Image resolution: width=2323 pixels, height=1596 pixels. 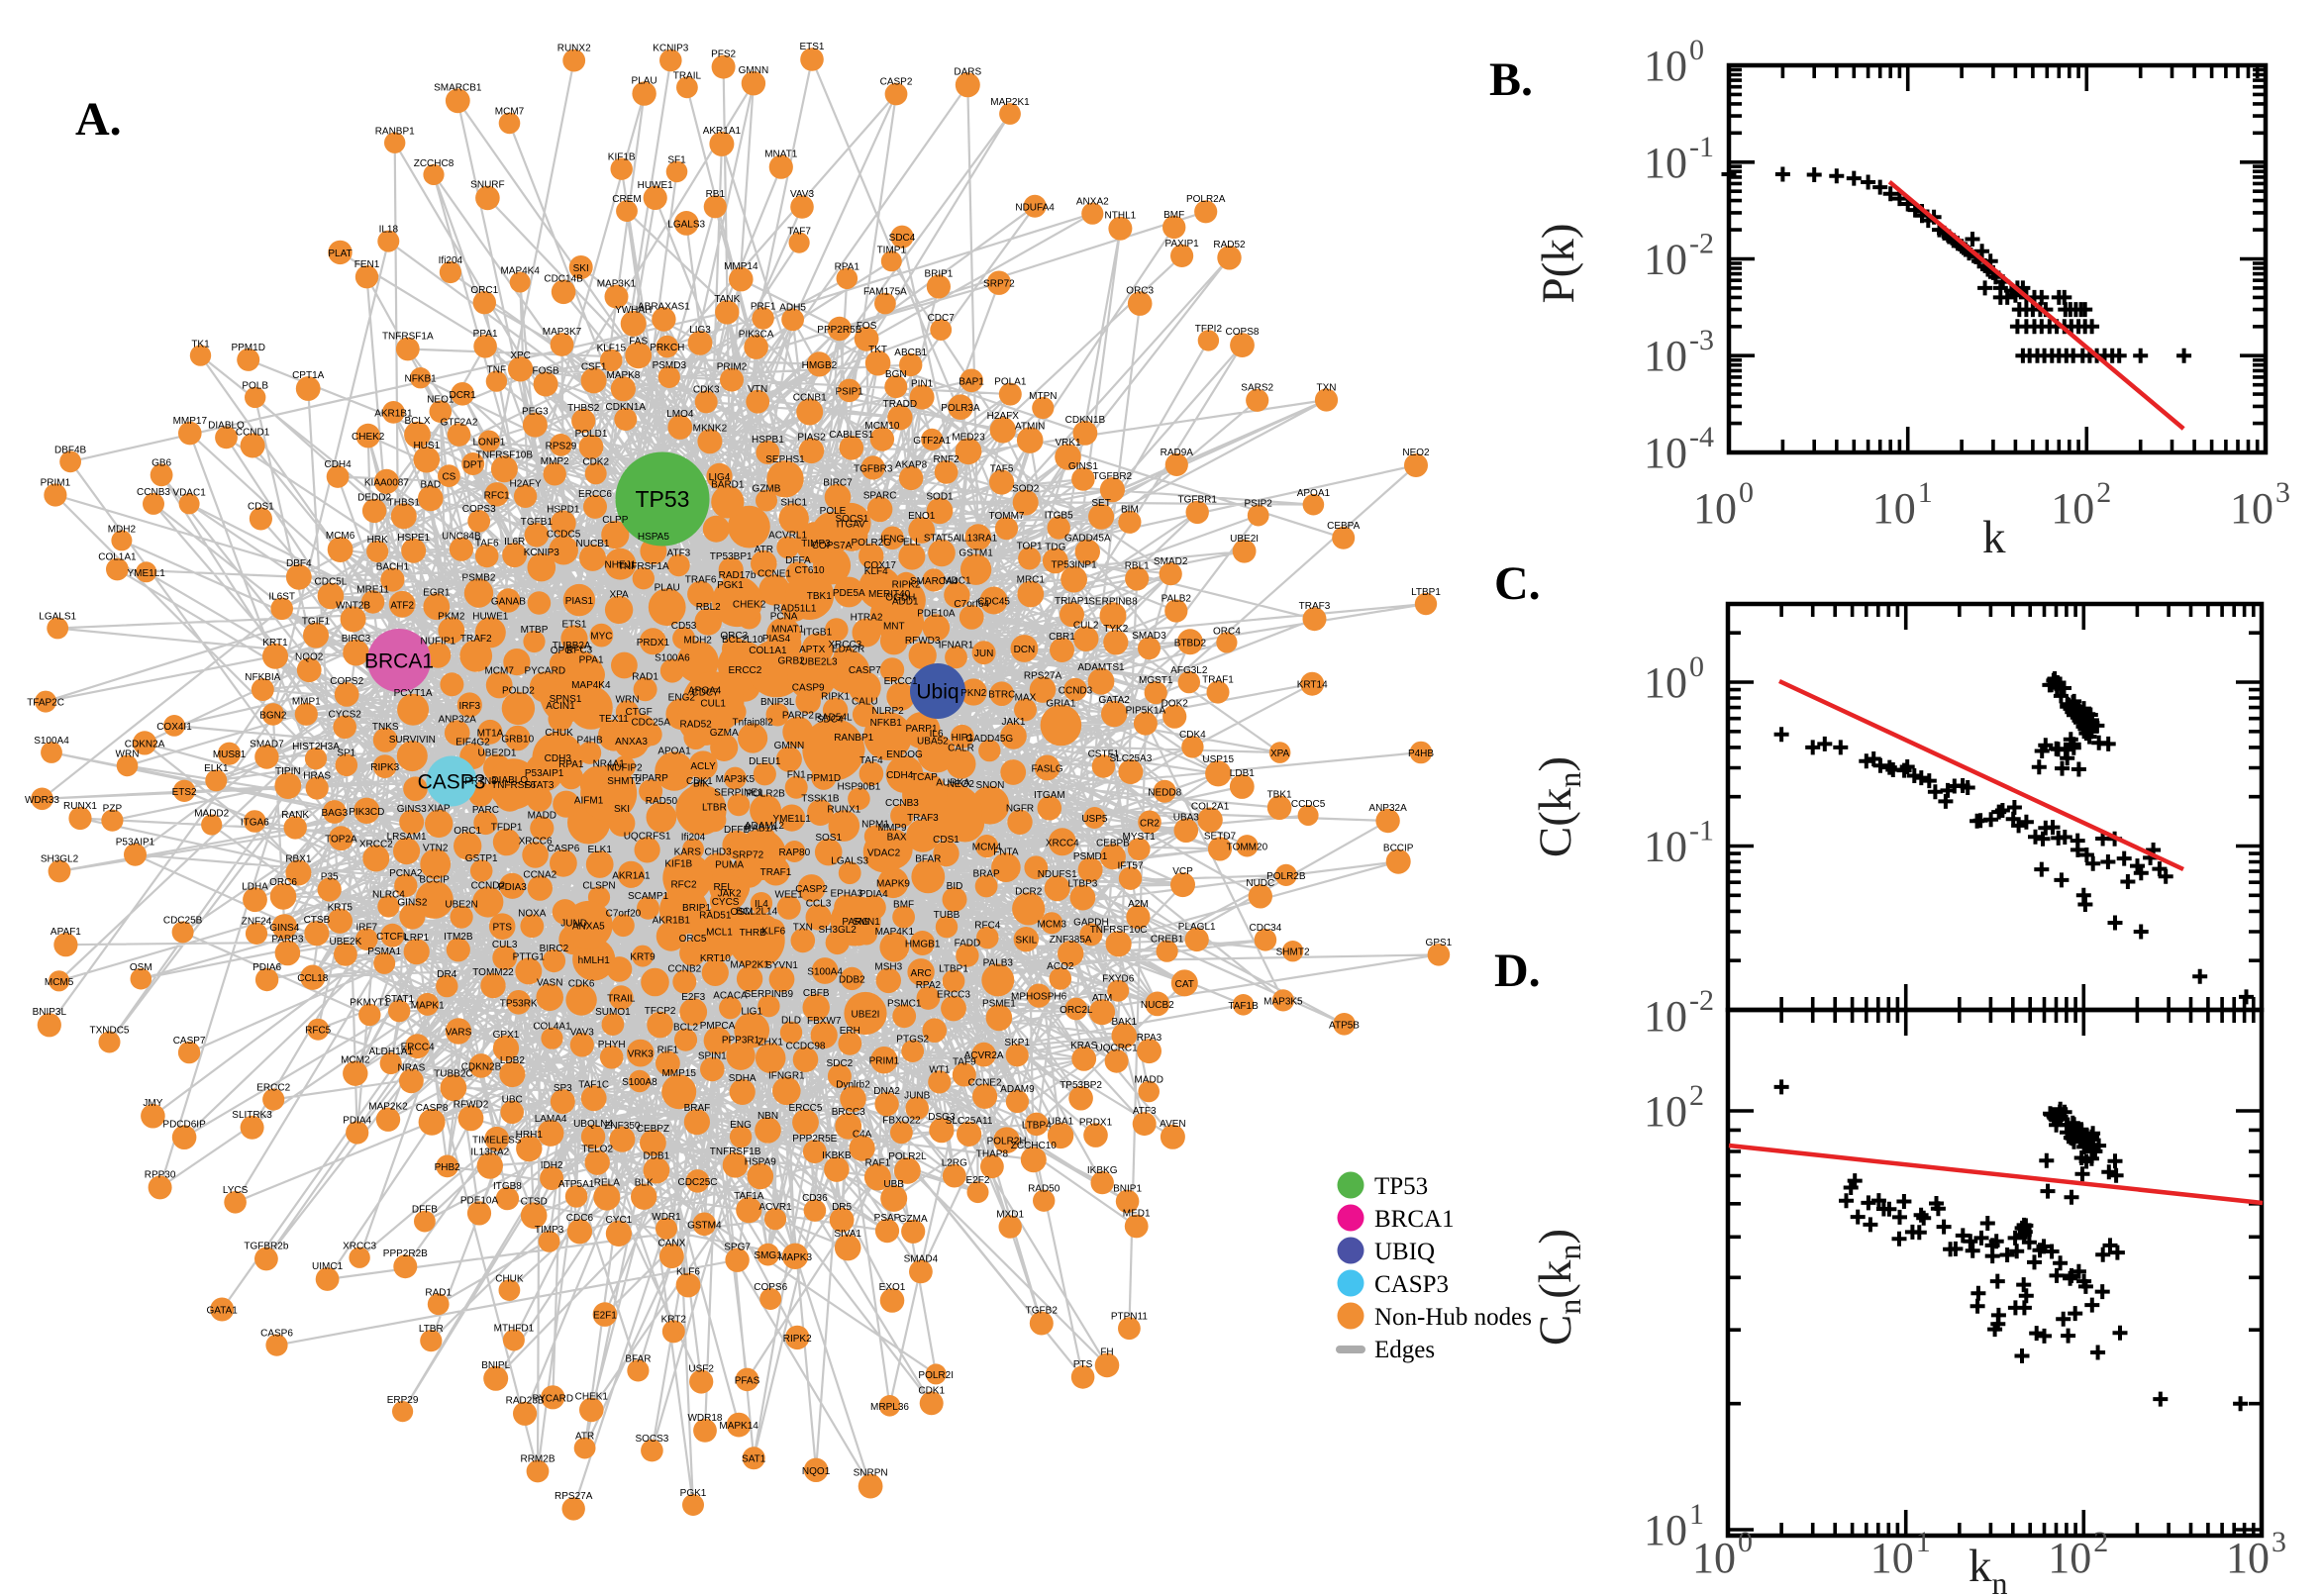 What do you see at coordinates (756, 911) in the screenshot?
I see `svg-text: BCL2L14` at bounding box center [756, 911].